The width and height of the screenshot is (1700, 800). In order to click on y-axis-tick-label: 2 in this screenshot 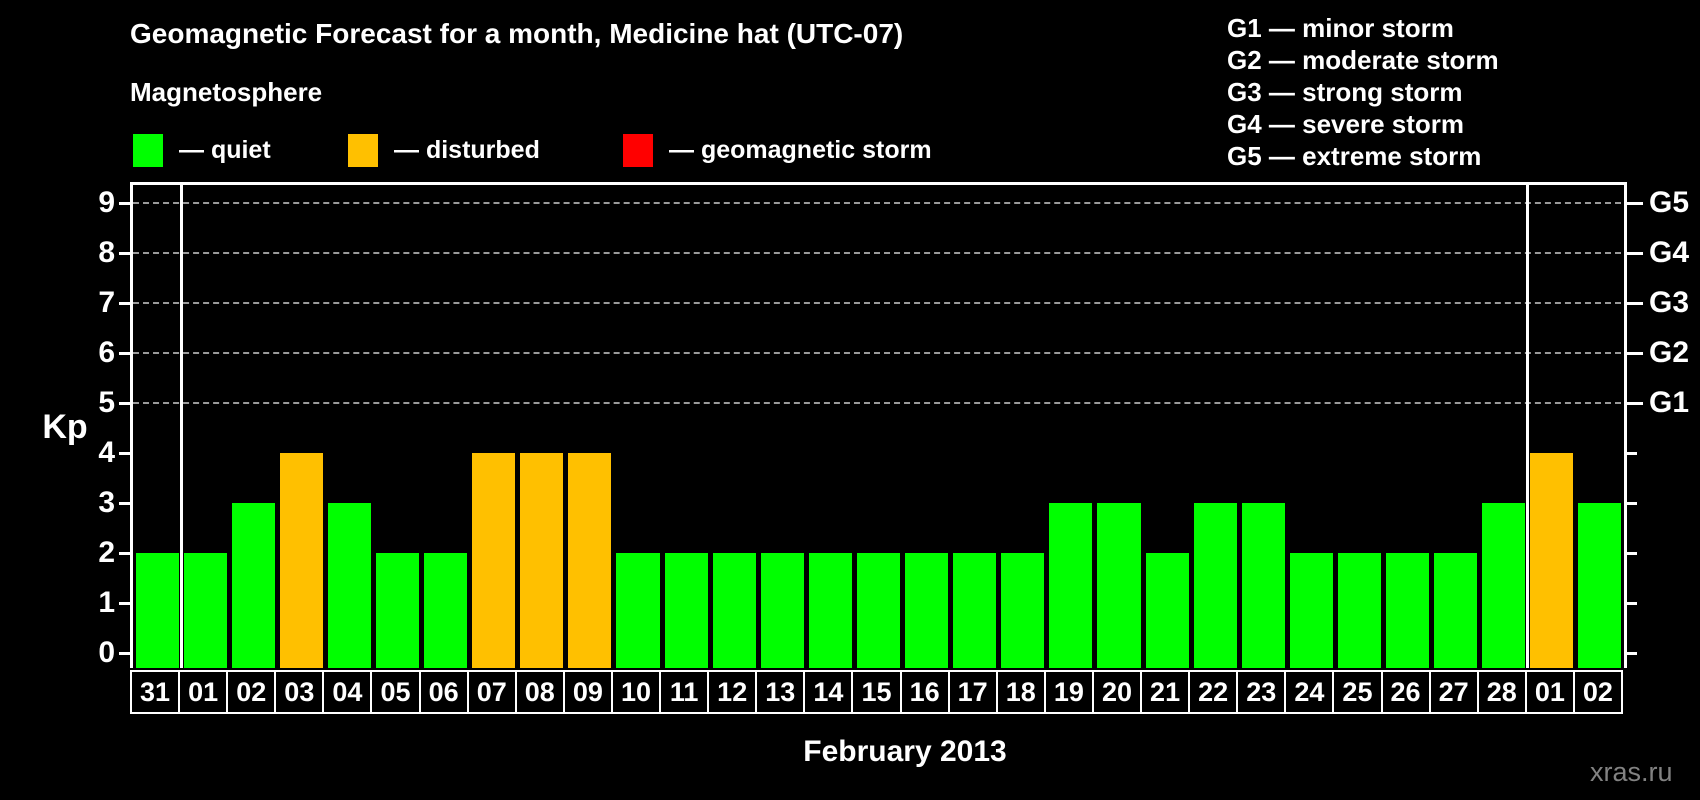, I will do `click(106, 552)`.